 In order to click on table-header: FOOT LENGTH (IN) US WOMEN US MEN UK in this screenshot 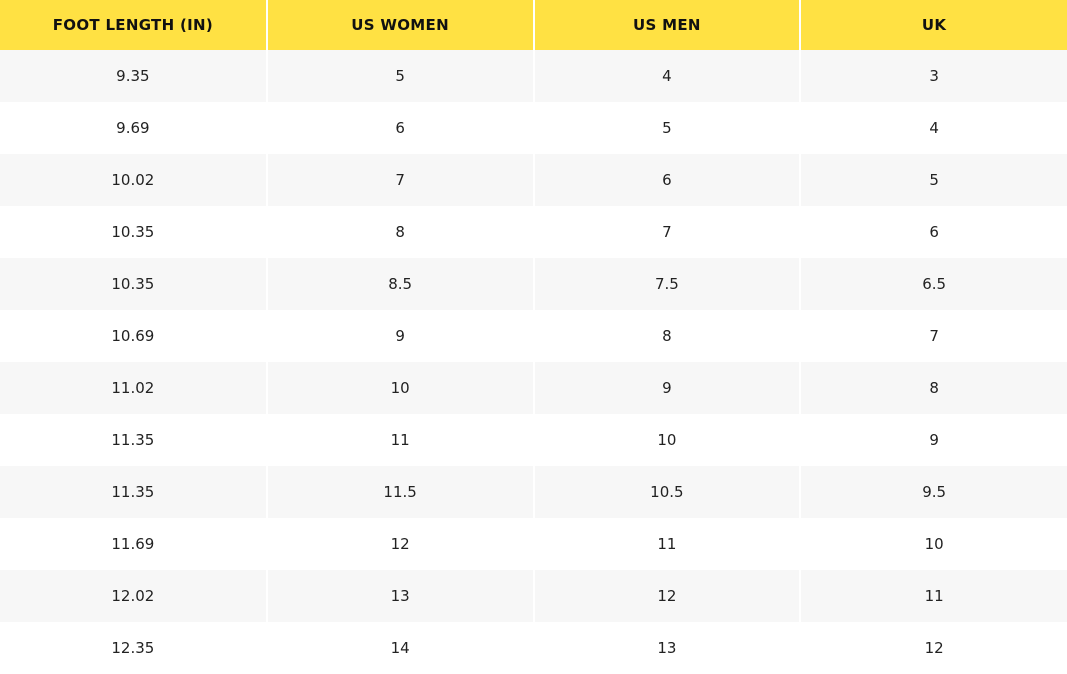, I will do `click(533, 25)`.